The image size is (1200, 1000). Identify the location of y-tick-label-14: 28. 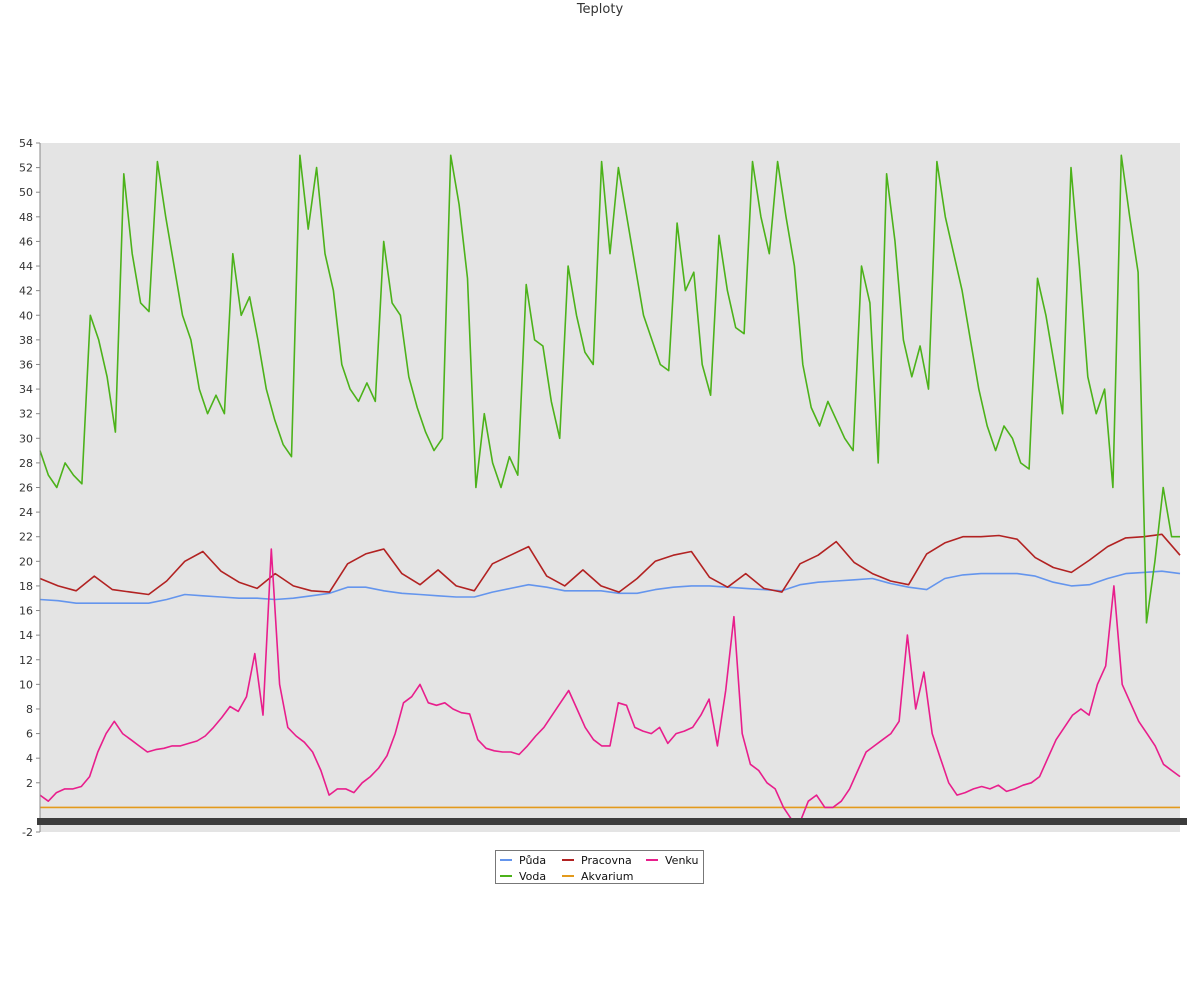
(26, 463).